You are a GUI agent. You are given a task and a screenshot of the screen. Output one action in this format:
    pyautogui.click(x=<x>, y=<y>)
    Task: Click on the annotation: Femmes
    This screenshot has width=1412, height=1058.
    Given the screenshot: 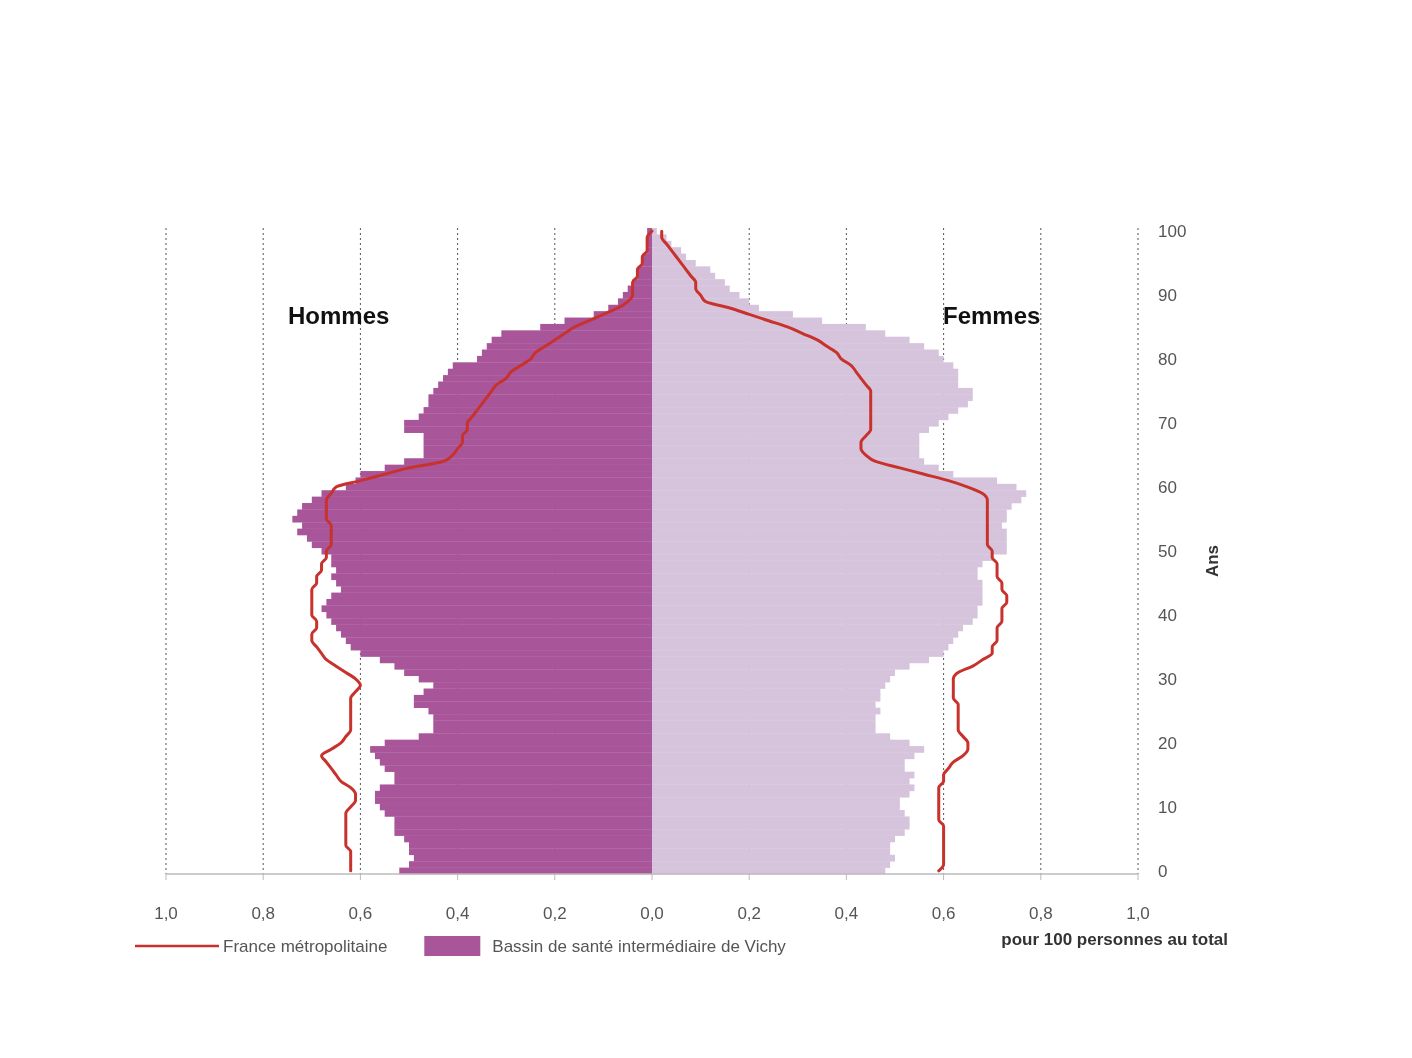 What is the action you would take?
    pyautogui.click(x=992, y=315)
    